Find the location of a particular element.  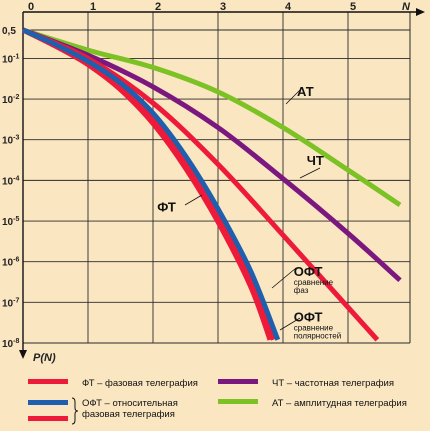

x-tick-label: 1 is located at coordinates (93, 7).